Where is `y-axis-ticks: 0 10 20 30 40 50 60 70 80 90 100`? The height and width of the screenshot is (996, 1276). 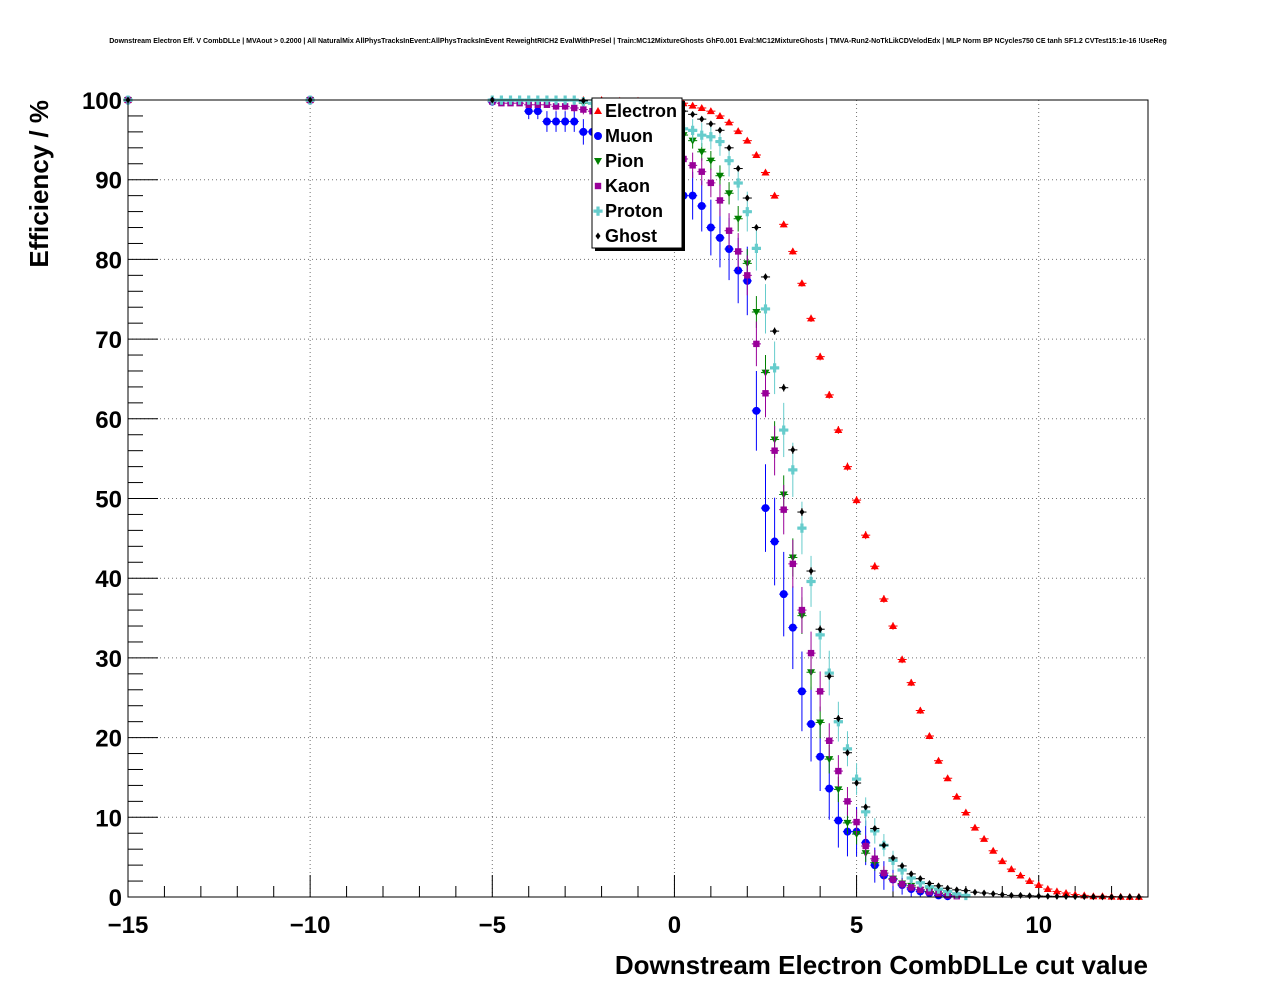 y-axis-ticks: 0 10 20 30 40 50 60 70 80 90 100 is located at coordinates (120, 500).